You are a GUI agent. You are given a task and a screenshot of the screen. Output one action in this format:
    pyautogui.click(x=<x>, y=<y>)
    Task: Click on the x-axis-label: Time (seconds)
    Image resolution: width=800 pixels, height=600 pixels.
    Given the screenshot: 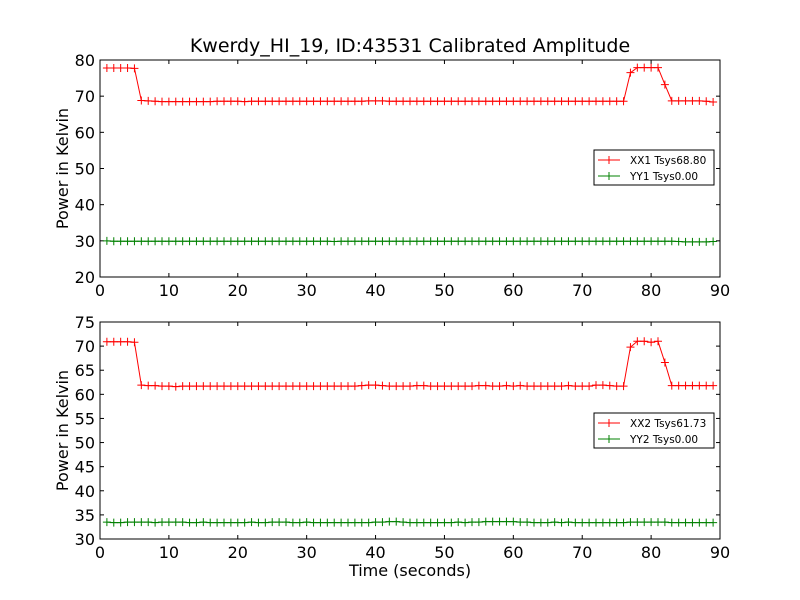 What is the action you would take?
    pyautogui.click(x=409, y=570)
    